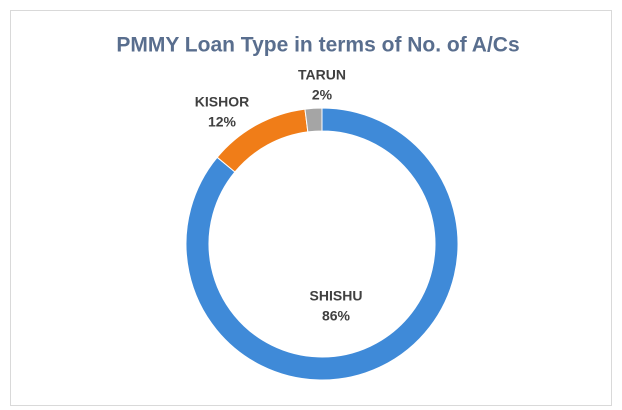  What do you see at coordinates (222, 102) in the screenshot?
I see `slice-category-label: KISHOR` at bounding box center [222, 102].